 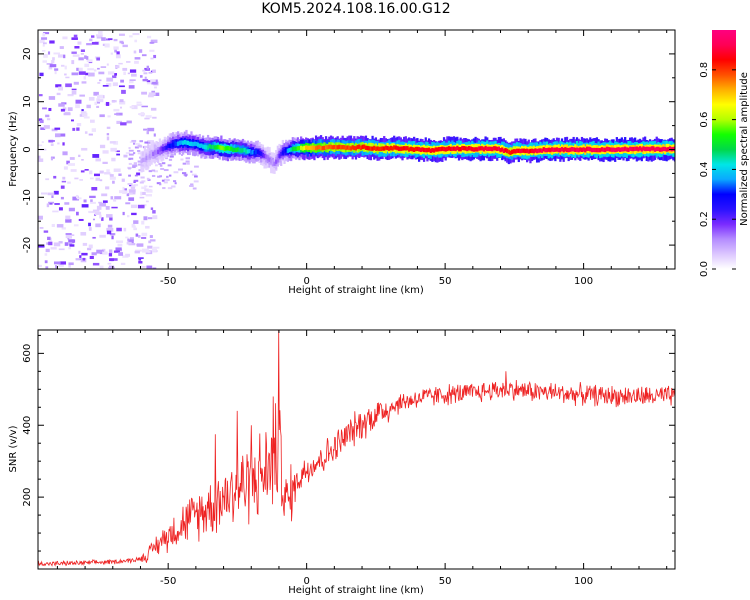 I want to click on colorbar-ticks: 0.0 0.2 0.4 0.6 0.8, so click(x=717, y=169).